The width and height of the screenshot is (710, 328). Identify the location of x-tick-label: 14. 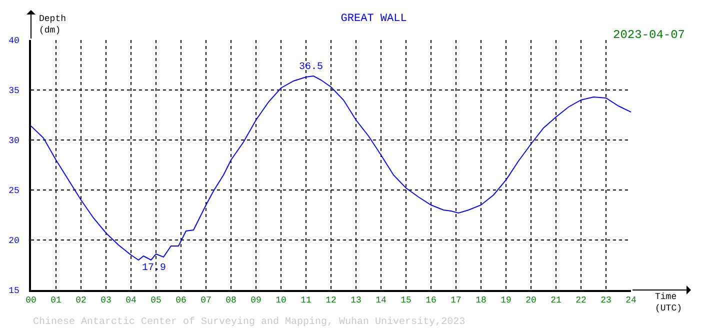
(381, 301).